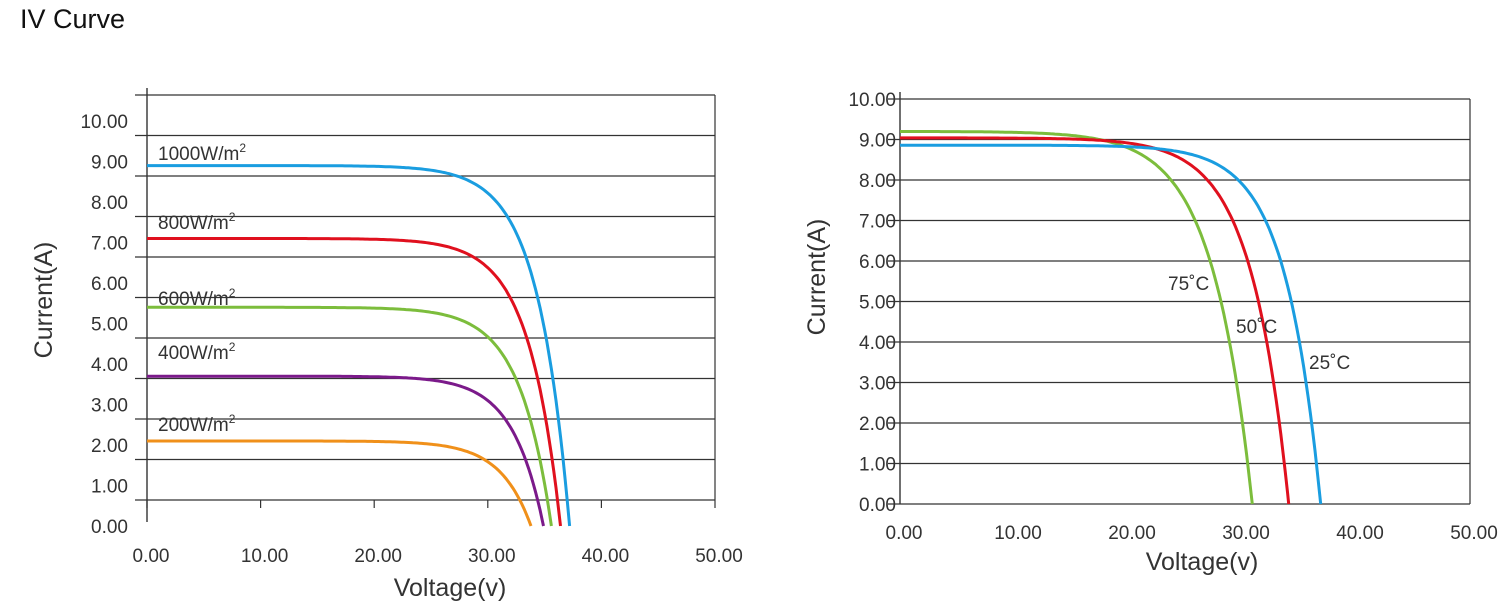  Describe the element at coordinates (193, 425) in the screenshot. I see `series-label-text: 200W/m` at that location.